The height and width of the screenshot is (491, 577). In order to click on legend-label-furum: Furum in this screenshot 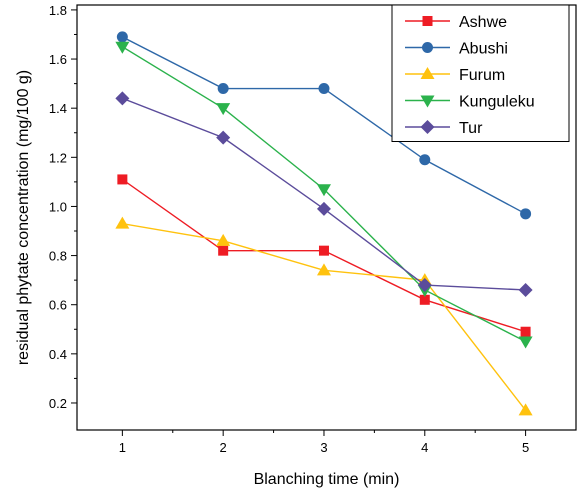, I will do `click(482, 75)`.